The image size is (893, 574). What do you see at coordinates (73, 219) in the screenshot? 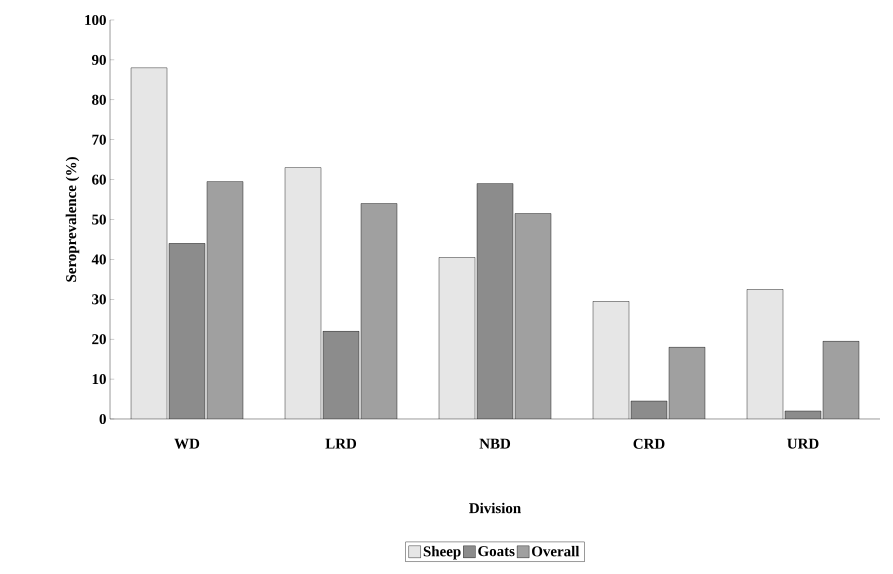
I see `y-axis-title: Seroprevalence (%)` at bounding box center [73, 219].